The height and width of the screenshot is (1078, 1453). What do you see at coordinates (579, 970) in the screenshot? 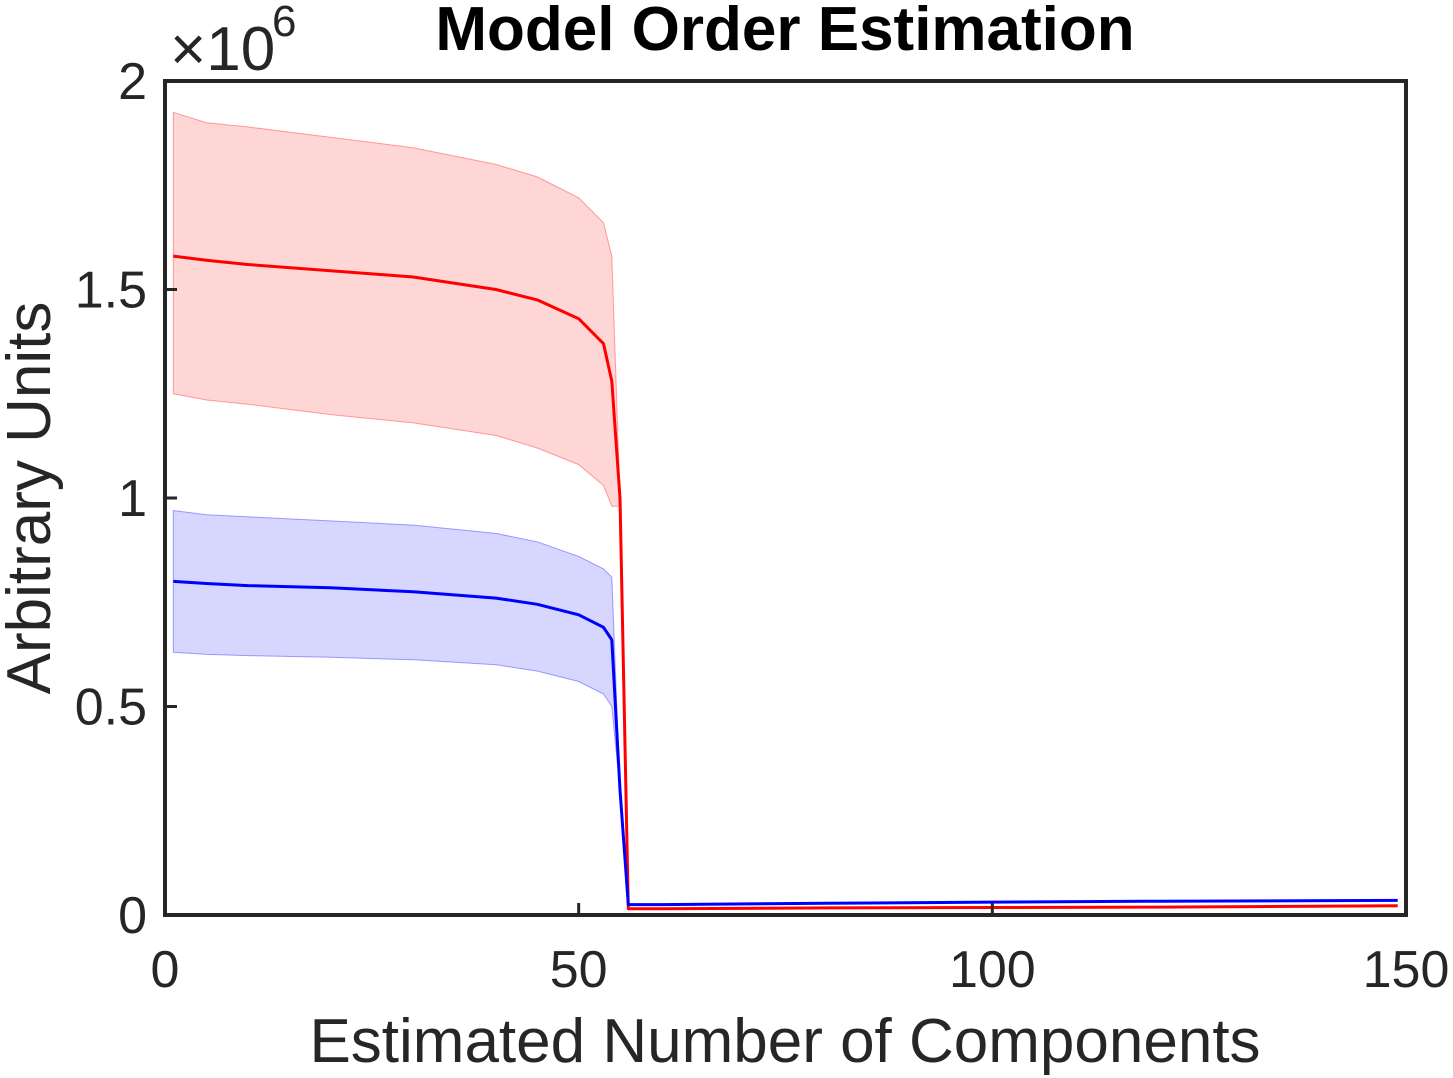
I see `x-tick-label: 50` at bounding box center [579, 970].